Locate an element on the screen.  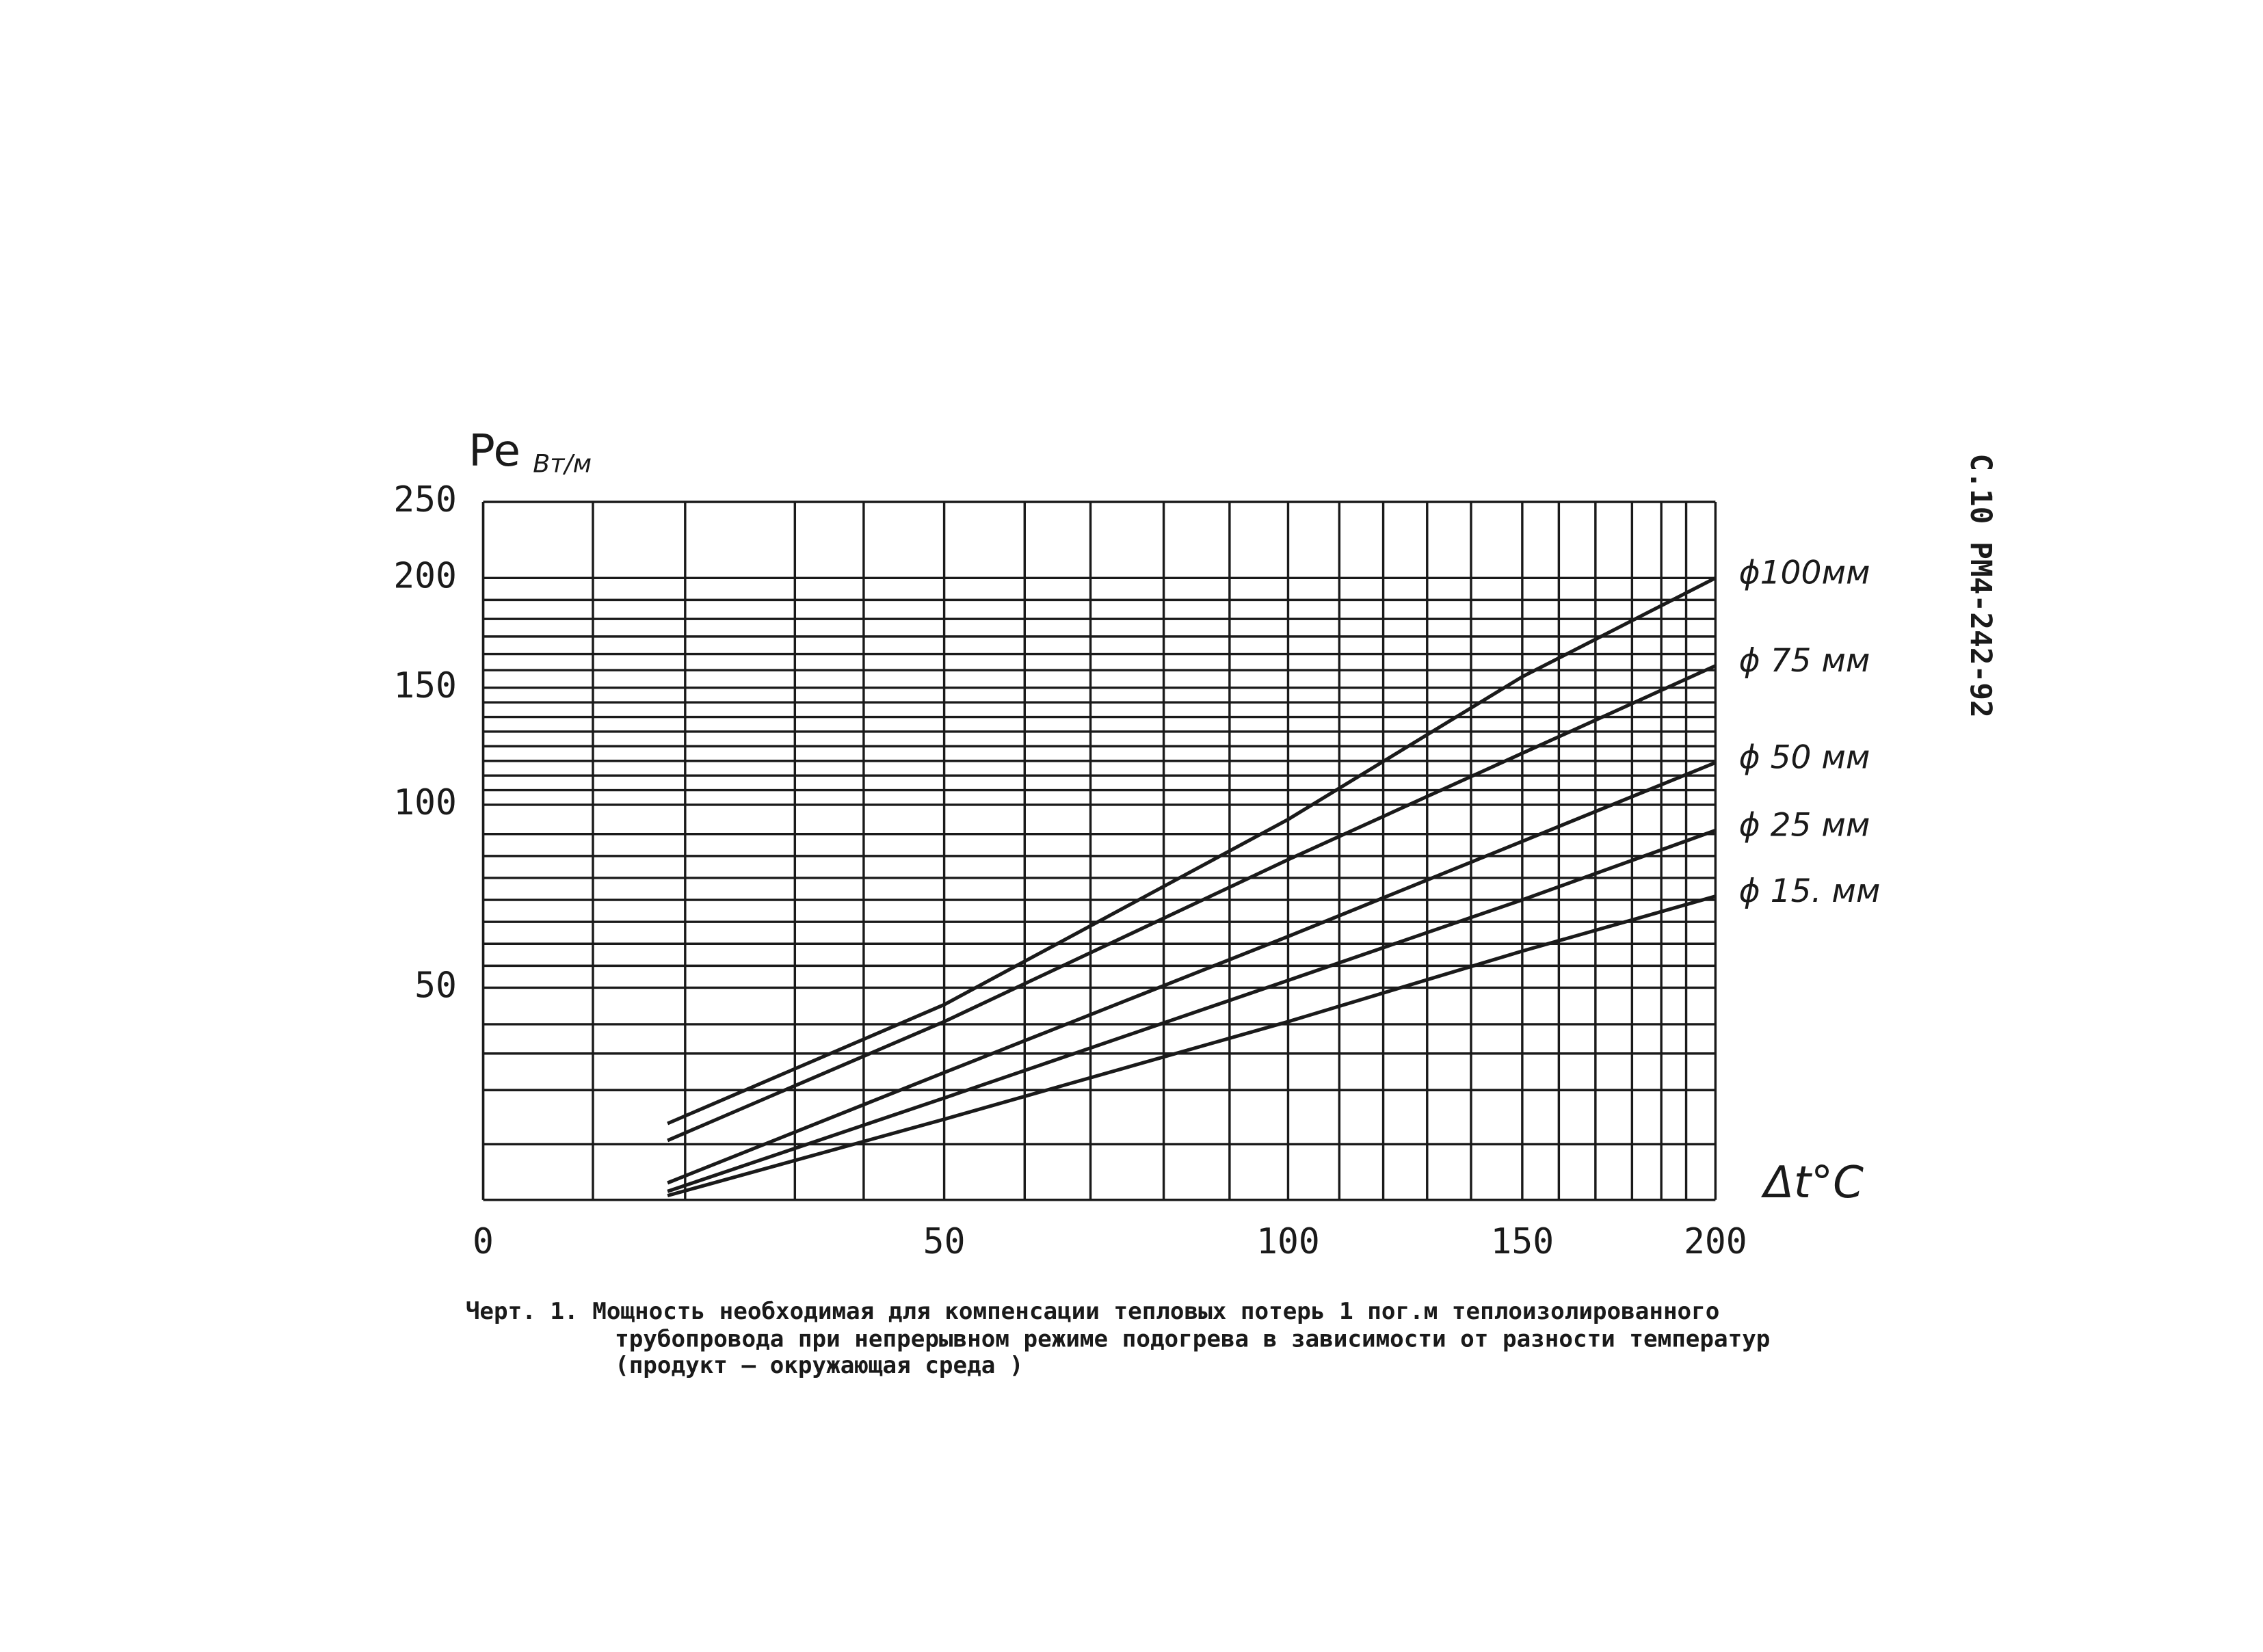
x-tick-label: 100 is located at coordinates (1288, 1241).